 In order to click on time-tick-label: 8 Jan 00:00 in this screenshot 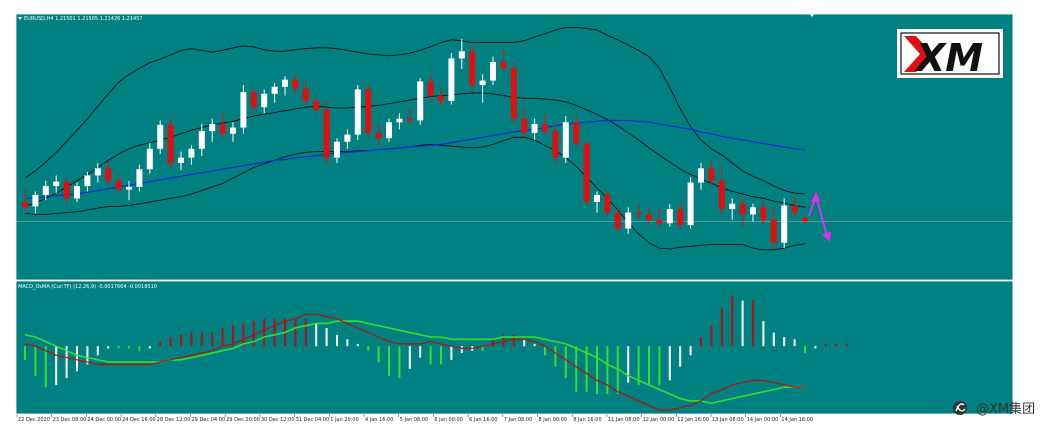, I will do `click(553, 420)`.